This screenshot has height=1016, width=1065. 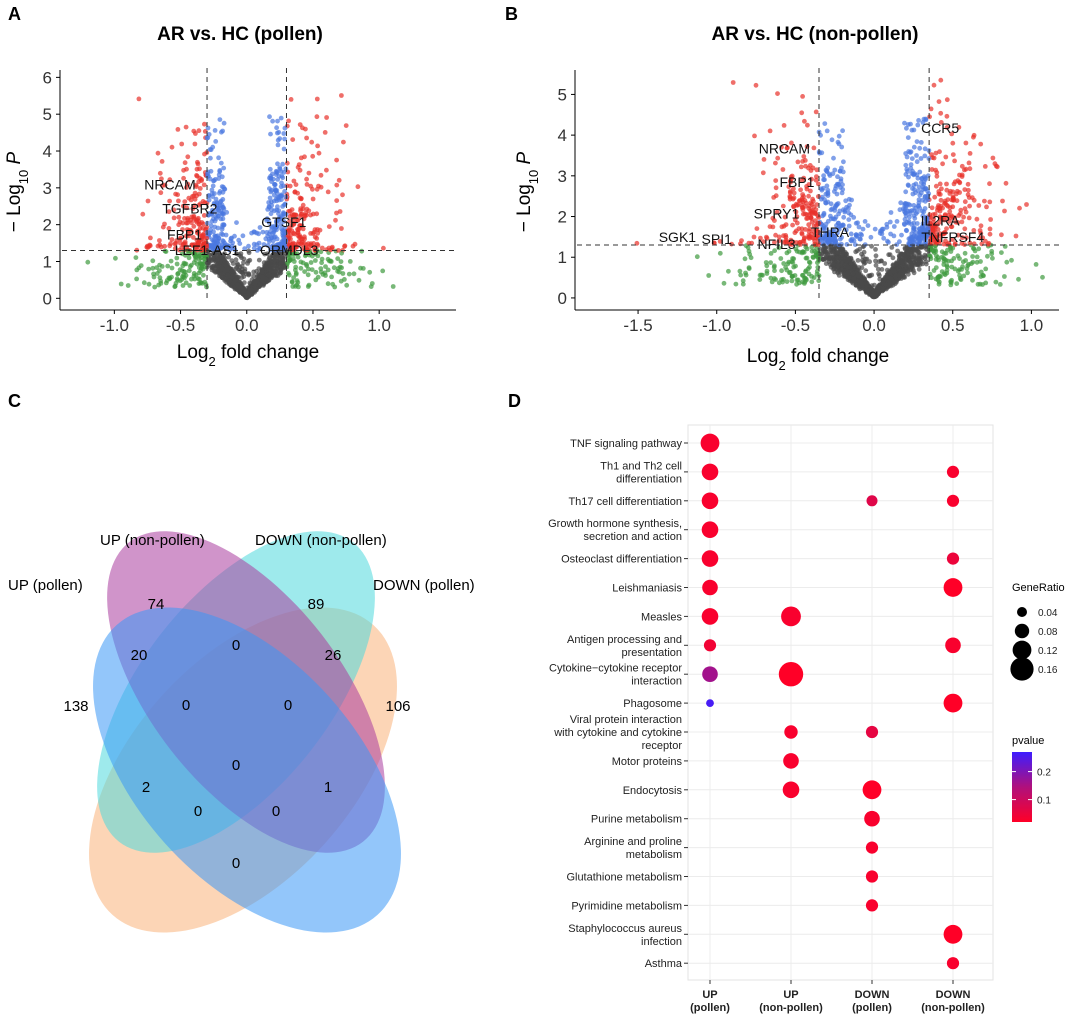 What do you see at coordinates (777, 214) in the screenshot?
I see `gene-label: SPRY1` at bounding box center [777, 214].